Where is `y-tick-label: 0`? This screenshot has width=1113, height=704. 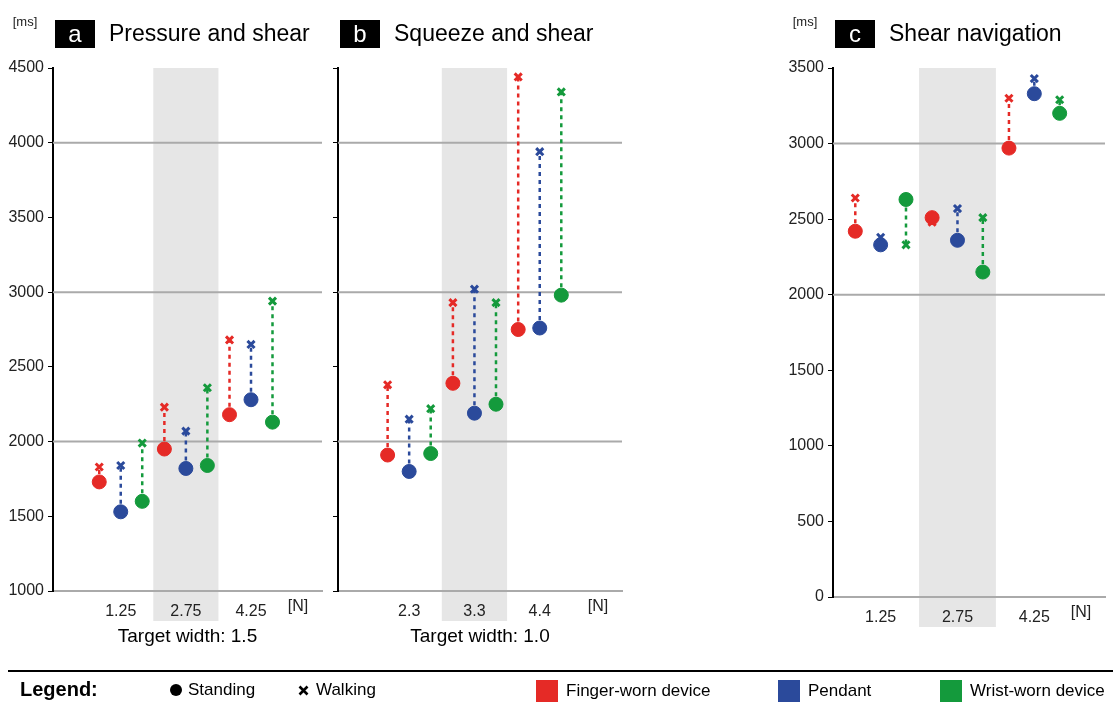 y-tick-label: 0 is located at coordinates (820, 596).